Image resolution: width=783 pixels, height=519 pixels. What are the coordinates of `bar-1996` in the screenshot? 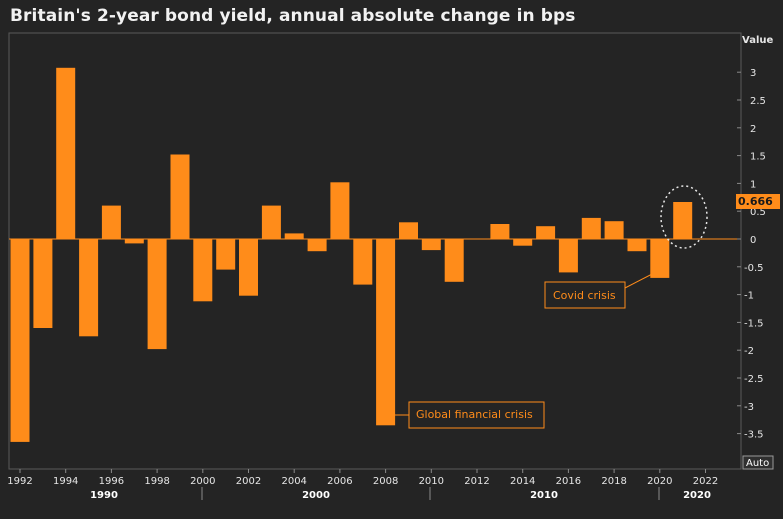 It's located at (111, 222).